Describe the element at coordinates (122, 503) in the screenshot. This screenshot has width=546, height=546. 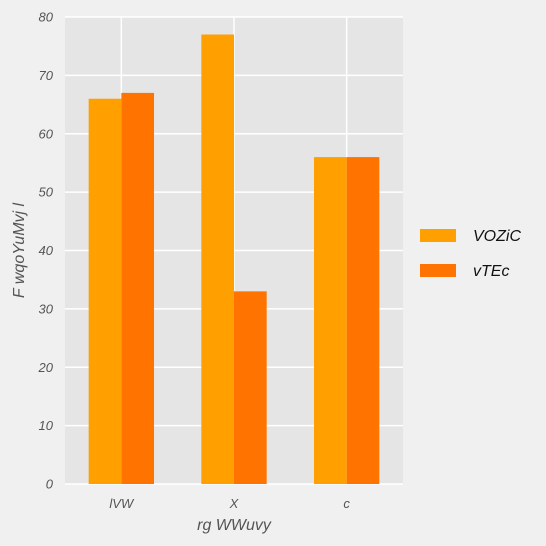
I see `x-tick-label: lVW` at that location.